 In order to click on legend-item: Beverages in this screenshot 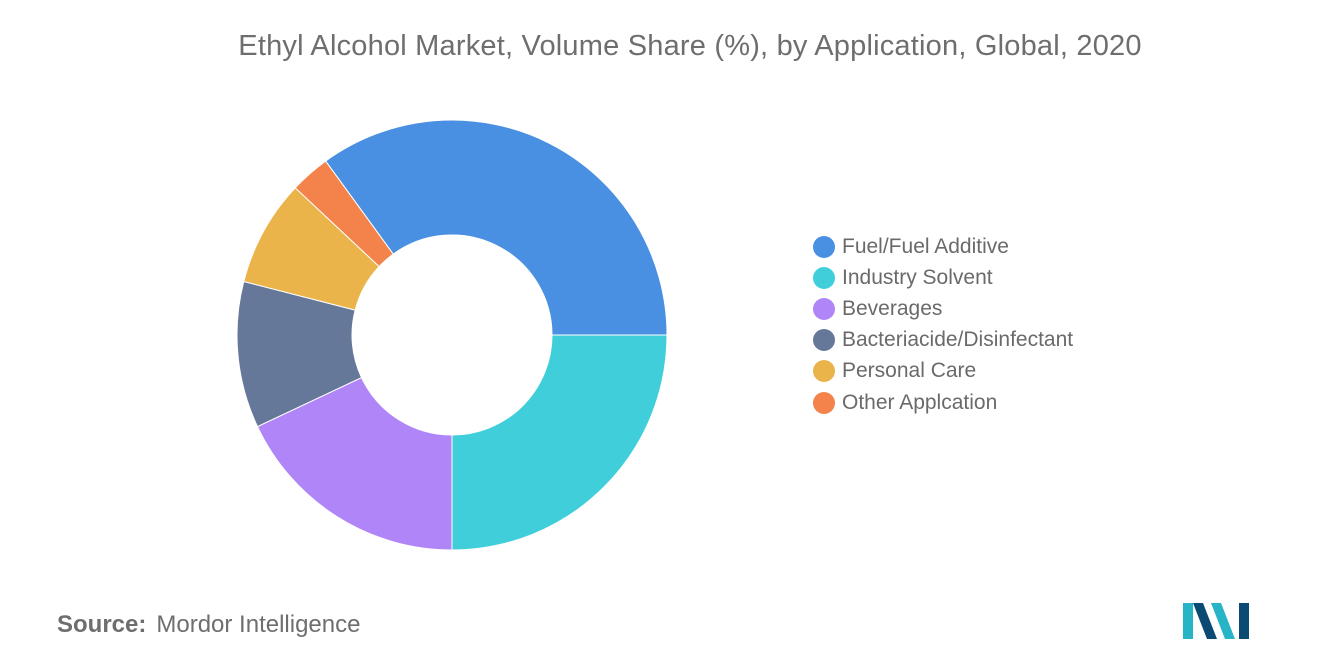, I will do `click(943, 308)`.